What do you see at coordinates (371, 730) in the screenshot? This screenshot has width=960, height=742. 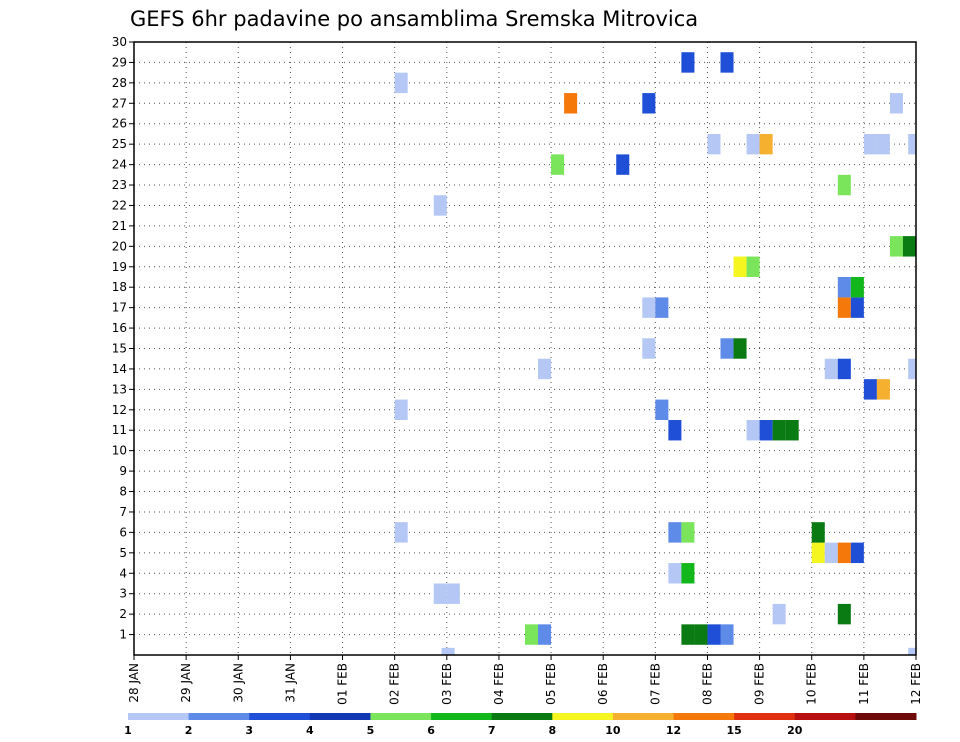 I see `colorbar-label: 5` at bounding box center [371, 730].